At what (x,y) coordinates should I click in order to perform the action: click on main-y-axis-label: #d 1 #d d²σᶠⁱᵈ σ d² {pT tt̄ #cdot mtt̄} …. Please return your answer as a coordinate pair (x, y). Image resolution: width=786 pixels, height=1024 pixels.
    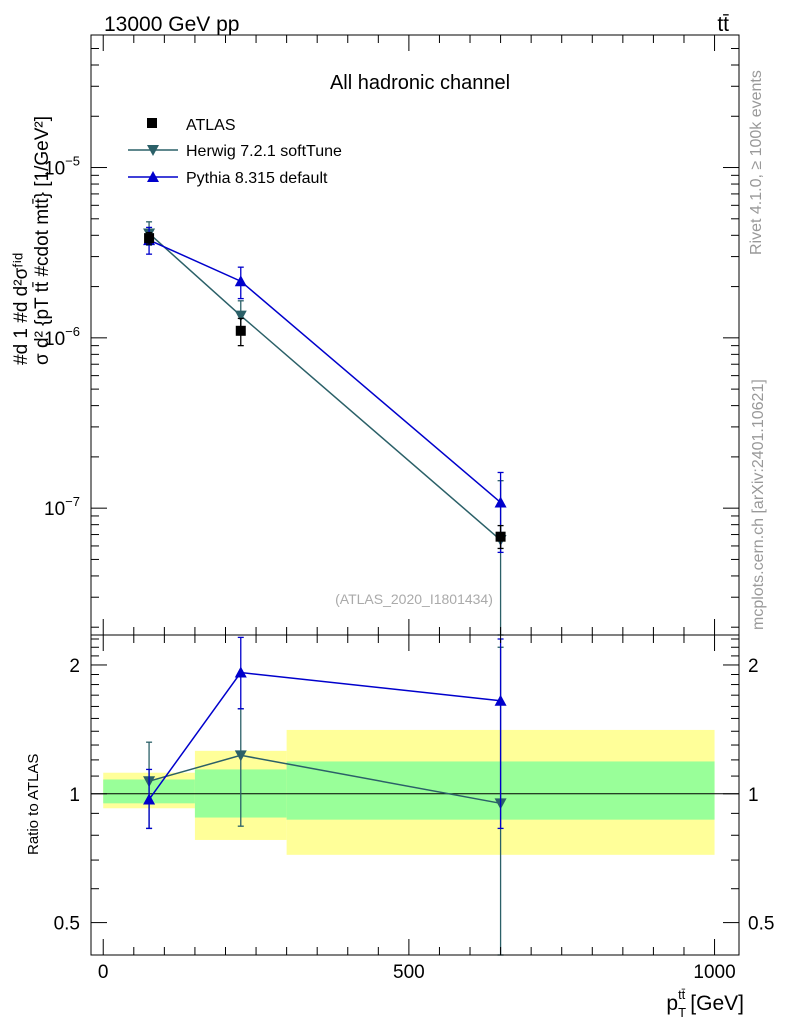
    Looking at the image, I should click on (32, 240).